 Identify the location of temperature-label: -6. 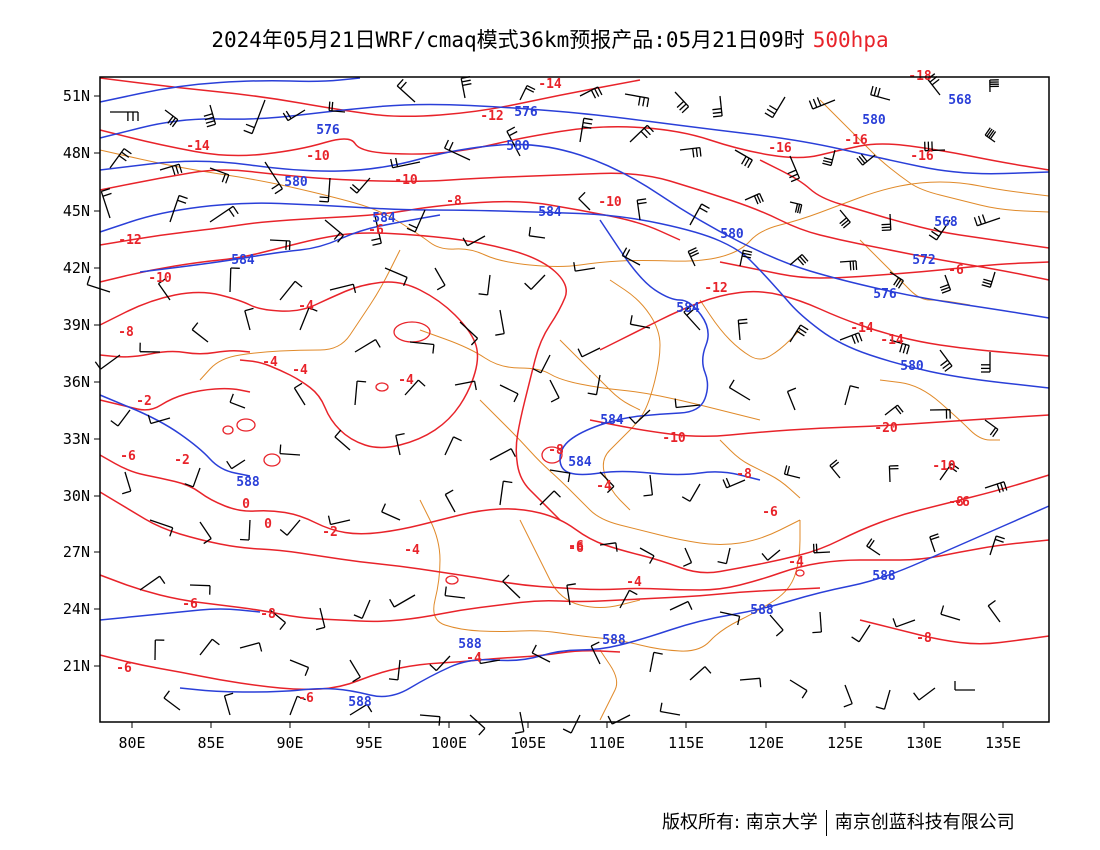
(576, 548).